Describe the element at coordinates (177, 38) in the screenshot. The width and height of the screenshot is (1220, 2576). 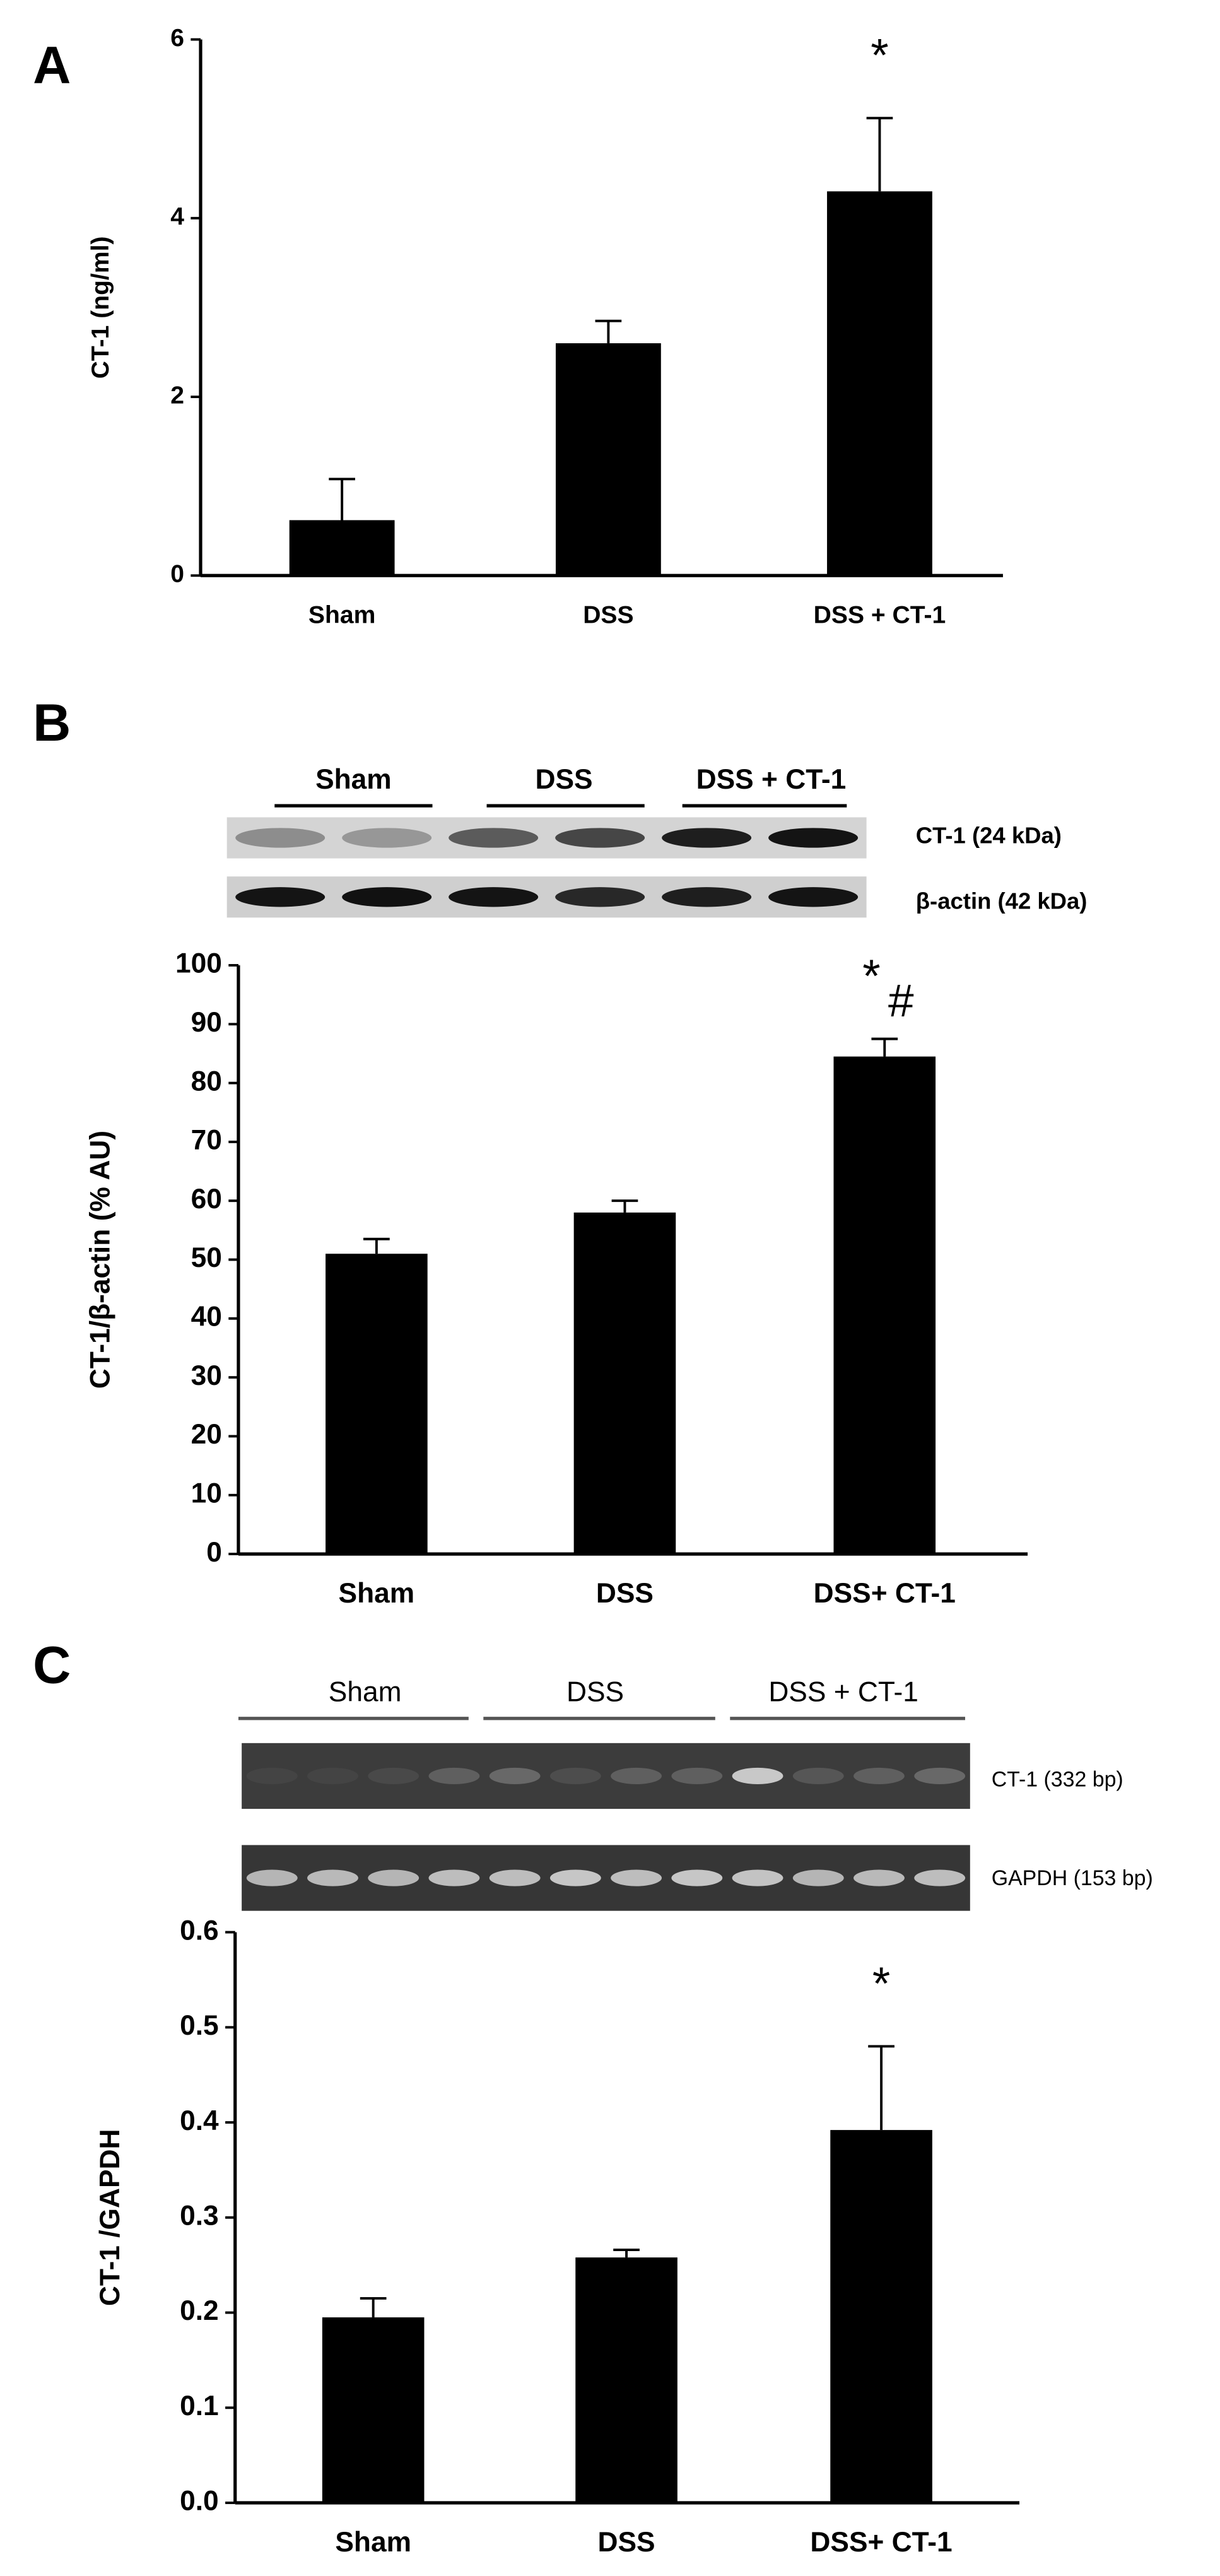
I see `y-tick-label: 6` at that location.